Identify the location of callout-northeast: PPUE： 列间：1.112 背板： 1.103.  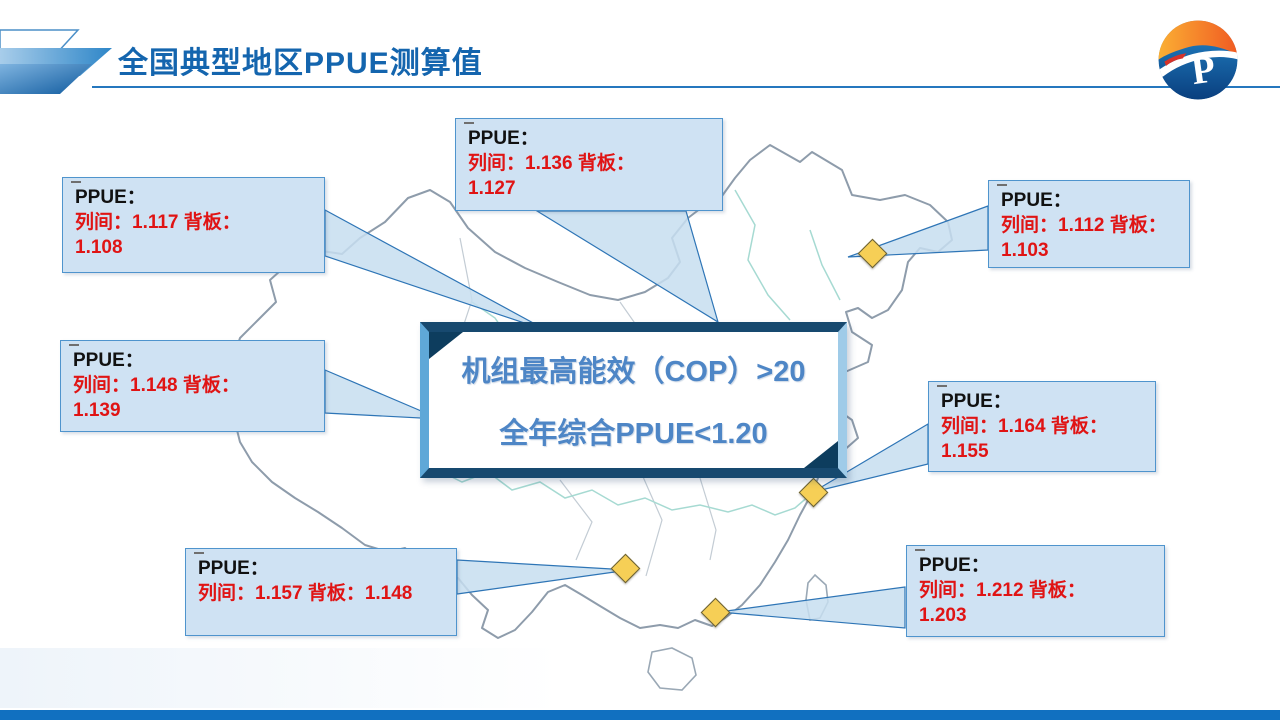
(1089, 224).